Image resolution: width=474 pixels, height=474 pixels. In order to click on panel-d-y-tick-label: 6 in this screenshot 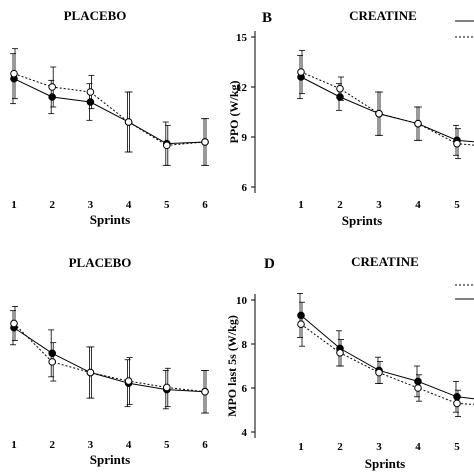, I will do `click(245, 389)`.